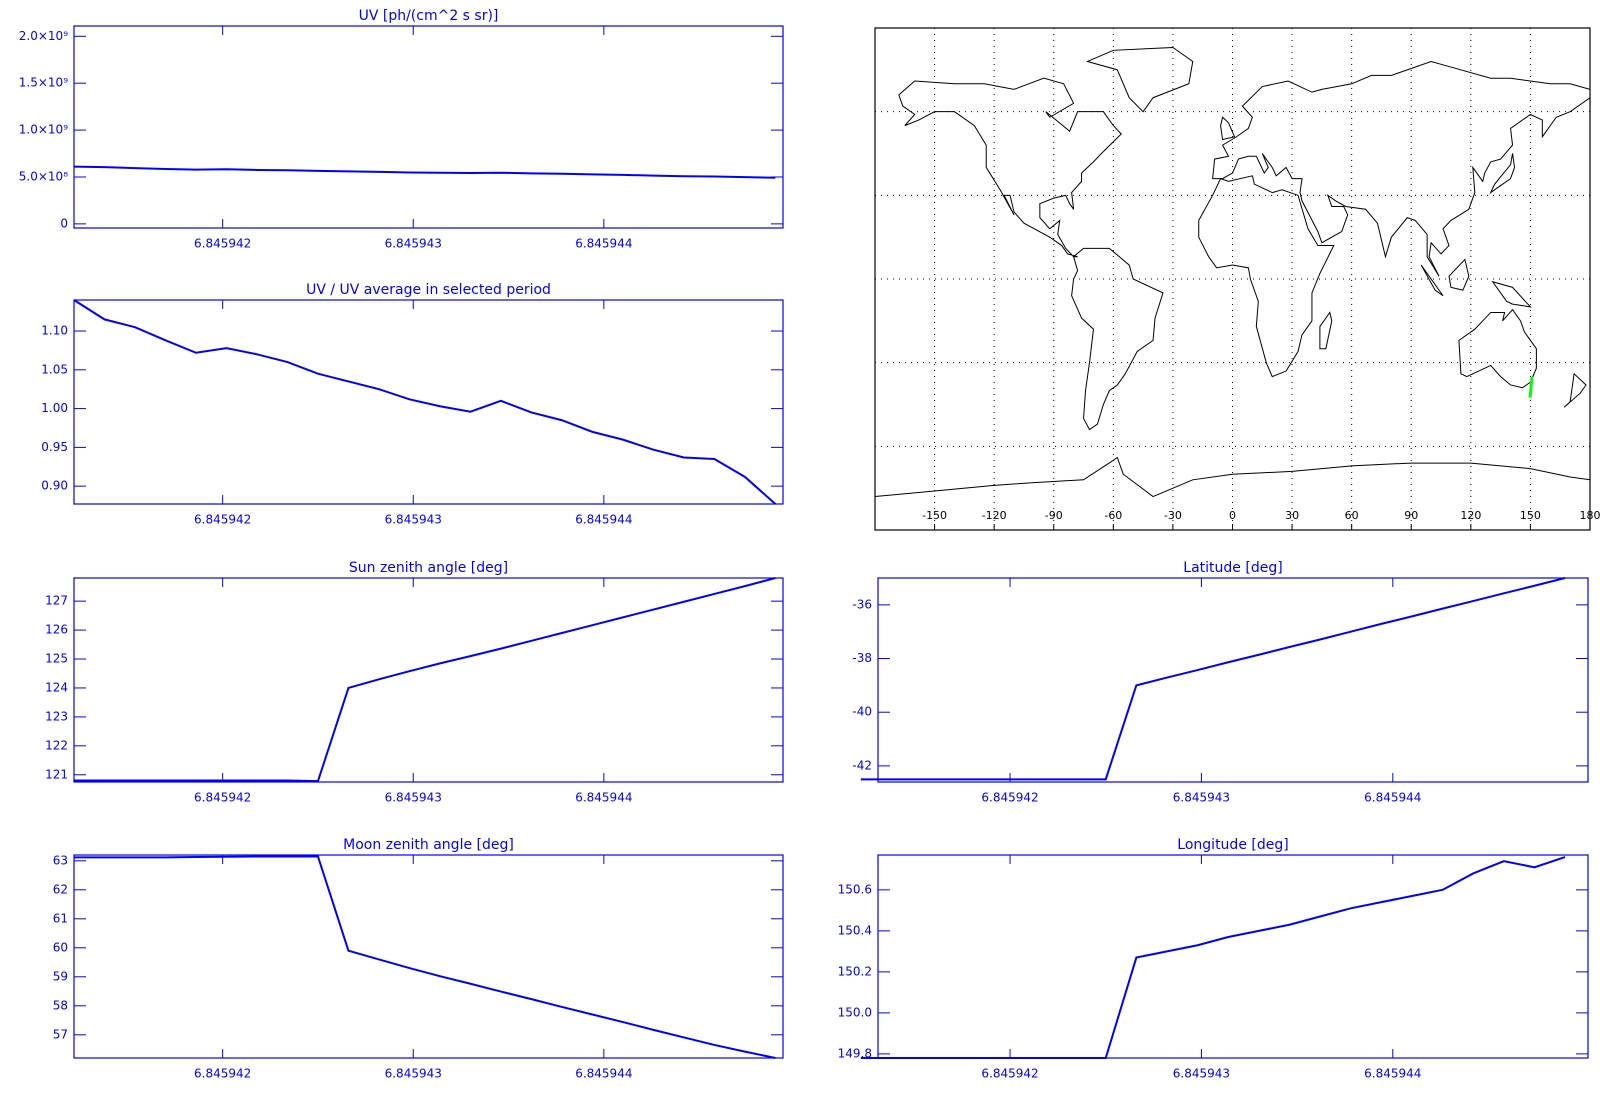 The height and width of the screenshot is (1100, 1600). What do you see at coordinates (54, 447) in the screenshot?
I see `y-tick-label: 0.95` at bounding box center [54, 447].